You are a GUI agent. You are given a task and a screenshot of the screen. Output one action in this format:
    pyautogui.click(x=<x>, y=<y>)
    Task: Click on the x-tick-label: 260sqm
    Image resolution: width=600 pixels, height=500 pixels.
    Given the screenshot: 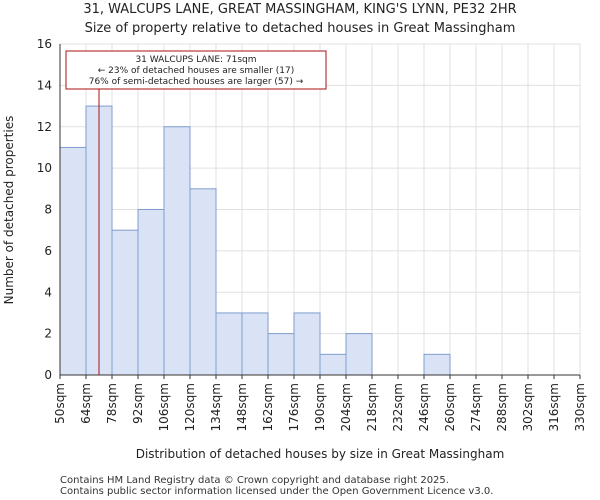 What is the action you would take?
    pyautogui.click(x=450, y=407)
    